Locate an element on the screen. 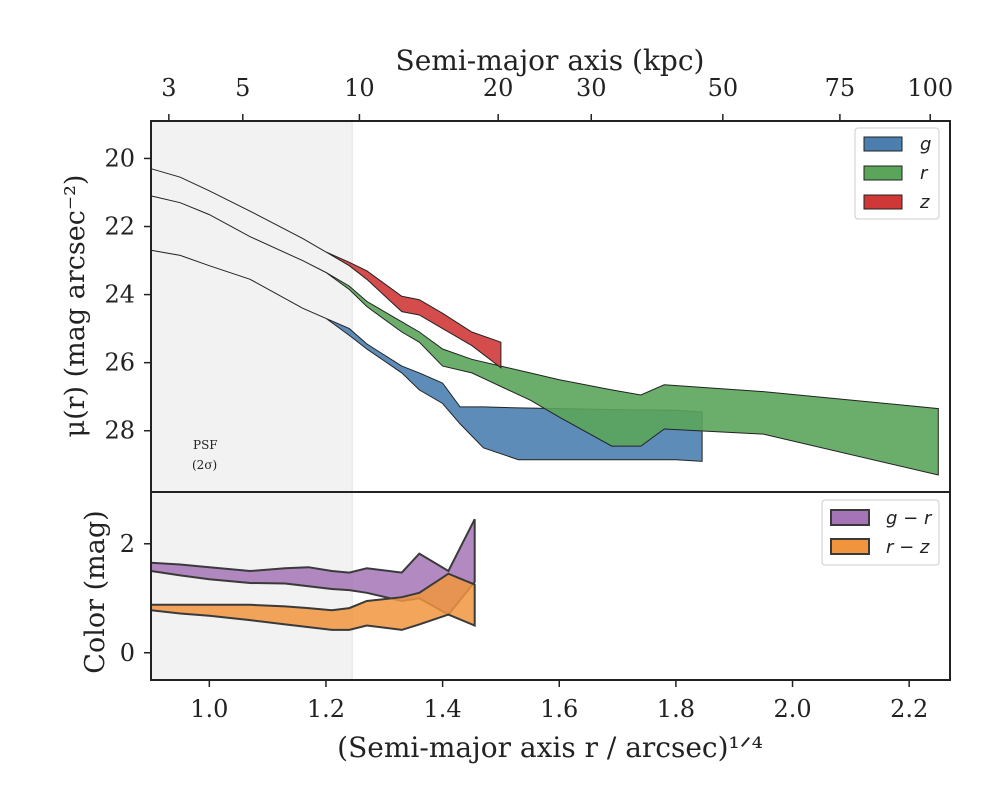 This screenshot has height=800, width=1000. sb-y-axis-ticks: 20 22 24 26 28 is located at coordinates (127, 294).